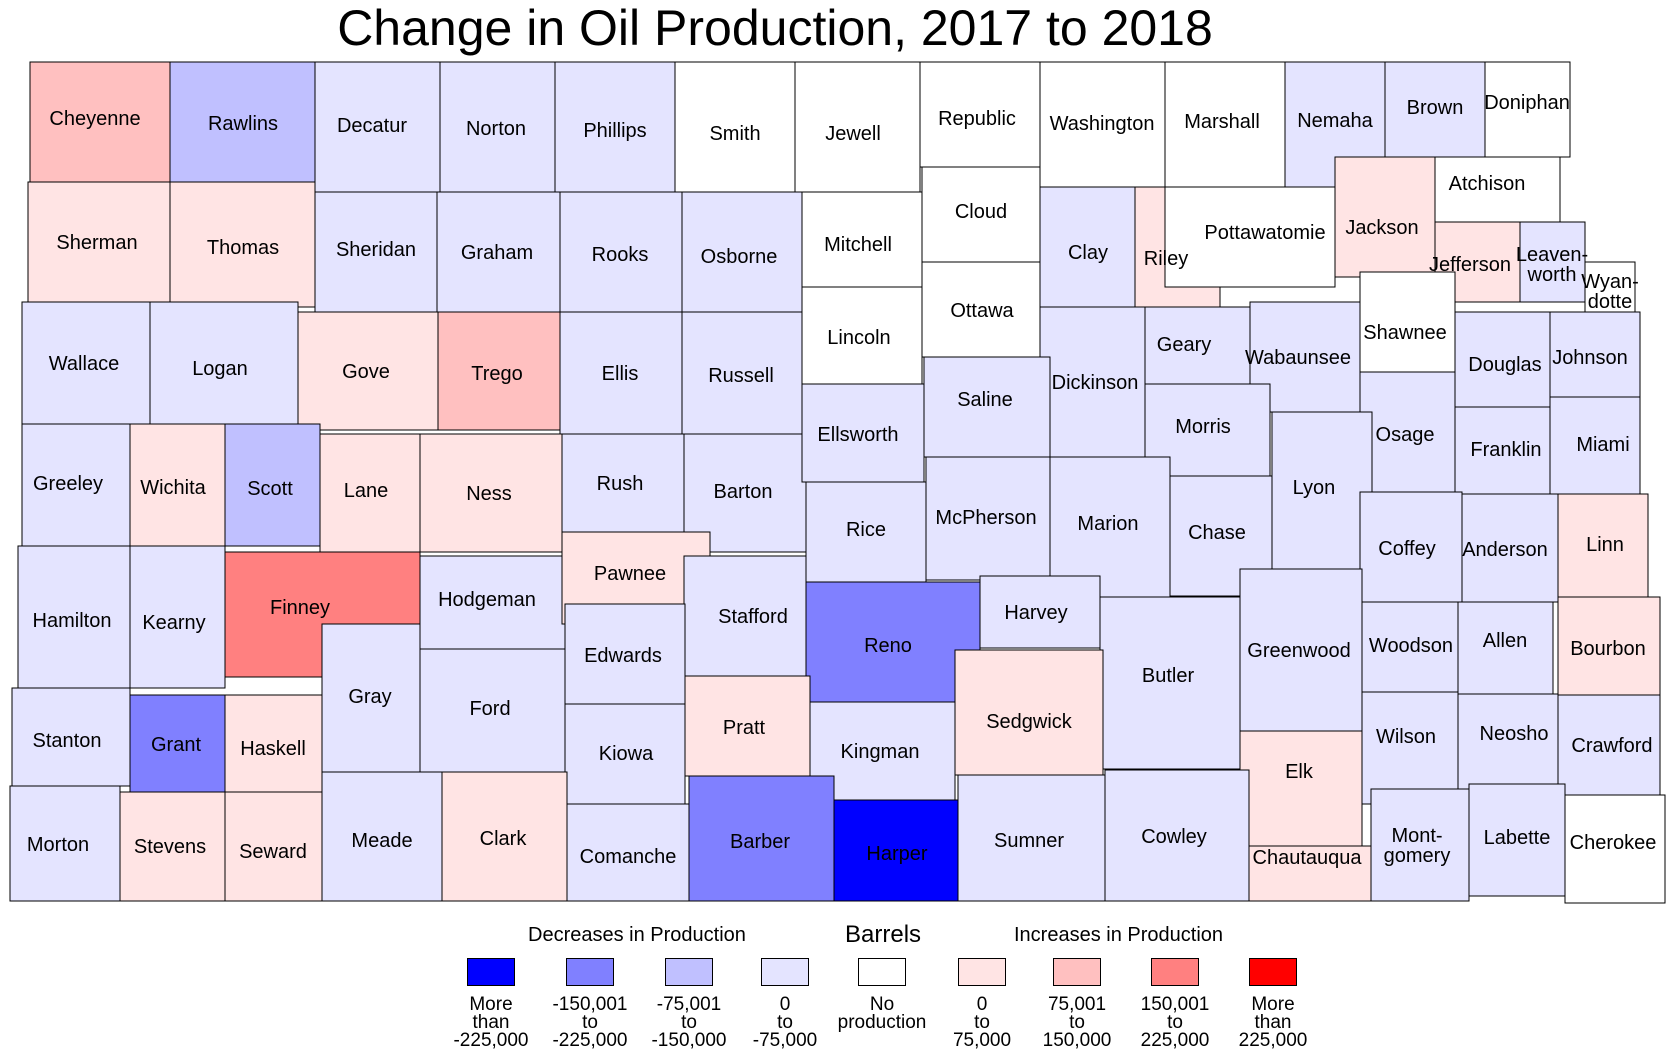  Describe the element at coordinates (1298, 651) in the screenshot. I see `county-label-greenwood: Greenwood` at that location.